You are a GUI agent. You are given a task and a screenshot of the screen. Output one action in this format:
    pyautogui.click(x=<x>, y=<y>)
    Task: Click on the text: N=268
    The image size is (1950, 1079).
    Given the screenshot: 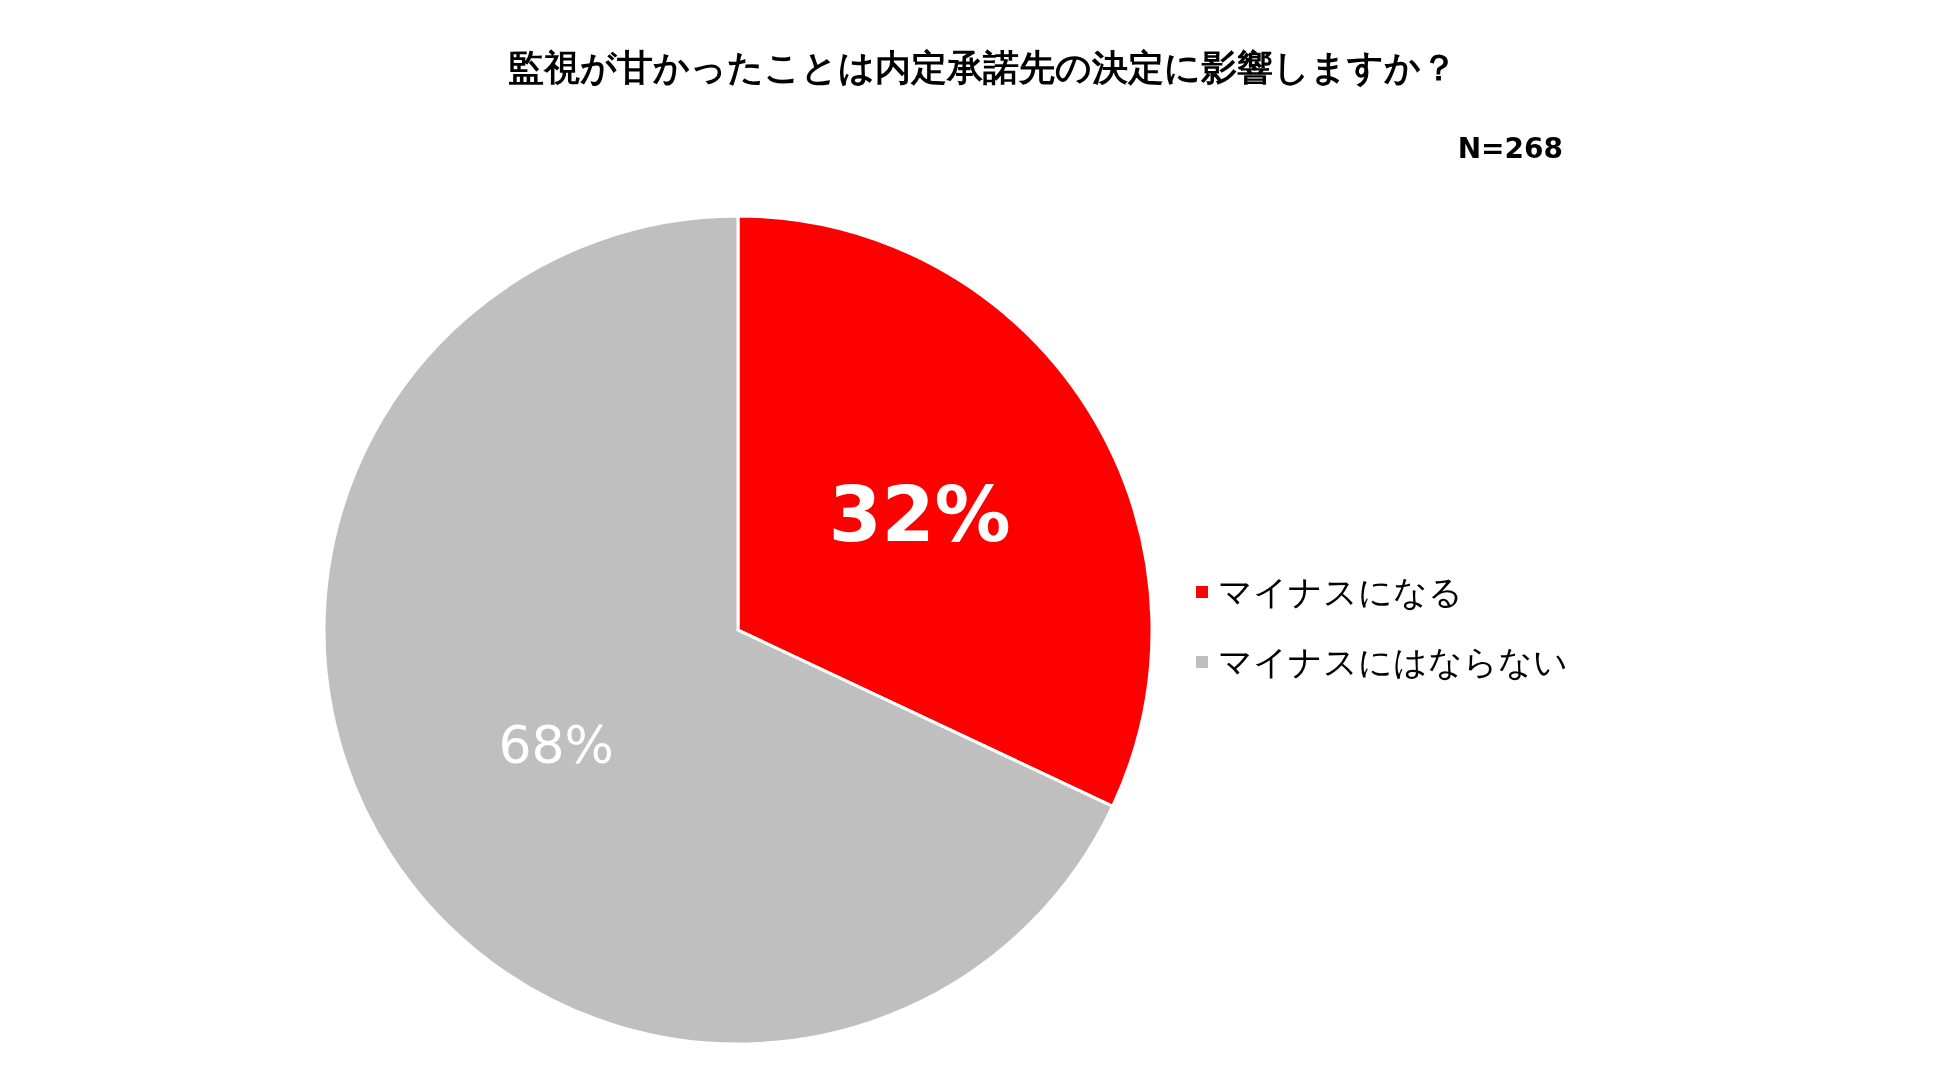 What is the action you would take?
    pyautogui.click(x=1510, y=148)
    